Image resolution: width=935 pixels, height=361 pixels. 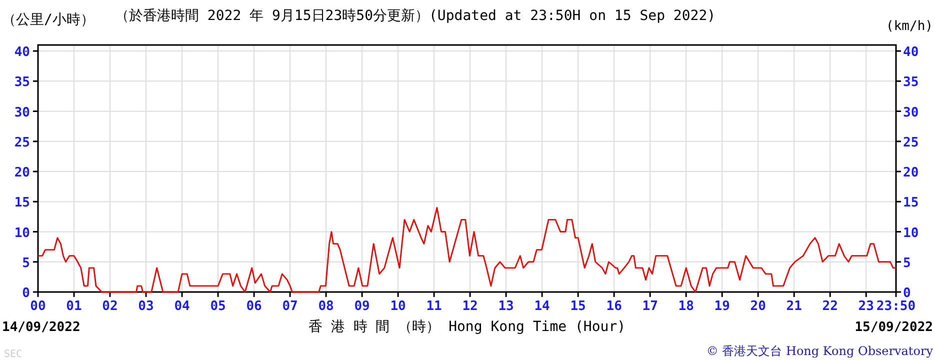 What do you see at coordinates (470, 306) in the screenshot?
I see `x-tick-label: 12` at bounding box center [470, 306].